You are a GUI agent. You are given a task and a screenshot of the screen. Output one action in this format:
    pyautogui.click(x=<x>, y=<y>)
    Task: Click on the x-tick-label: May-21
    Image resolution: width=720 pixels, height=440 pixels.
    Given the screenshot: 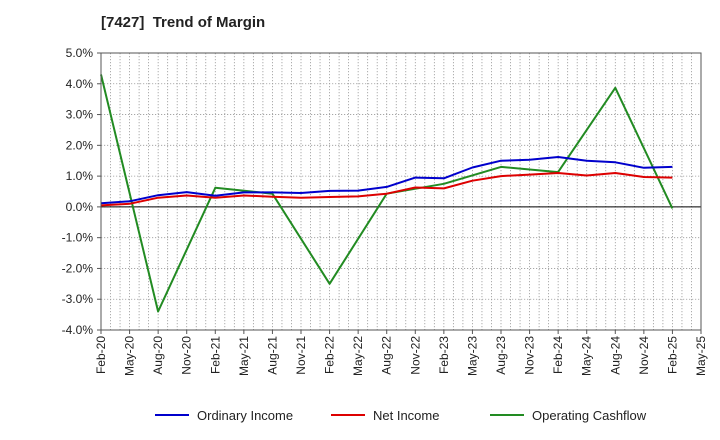 What is the action you would take?
    pyautogui.click(x=244, y=356)
    